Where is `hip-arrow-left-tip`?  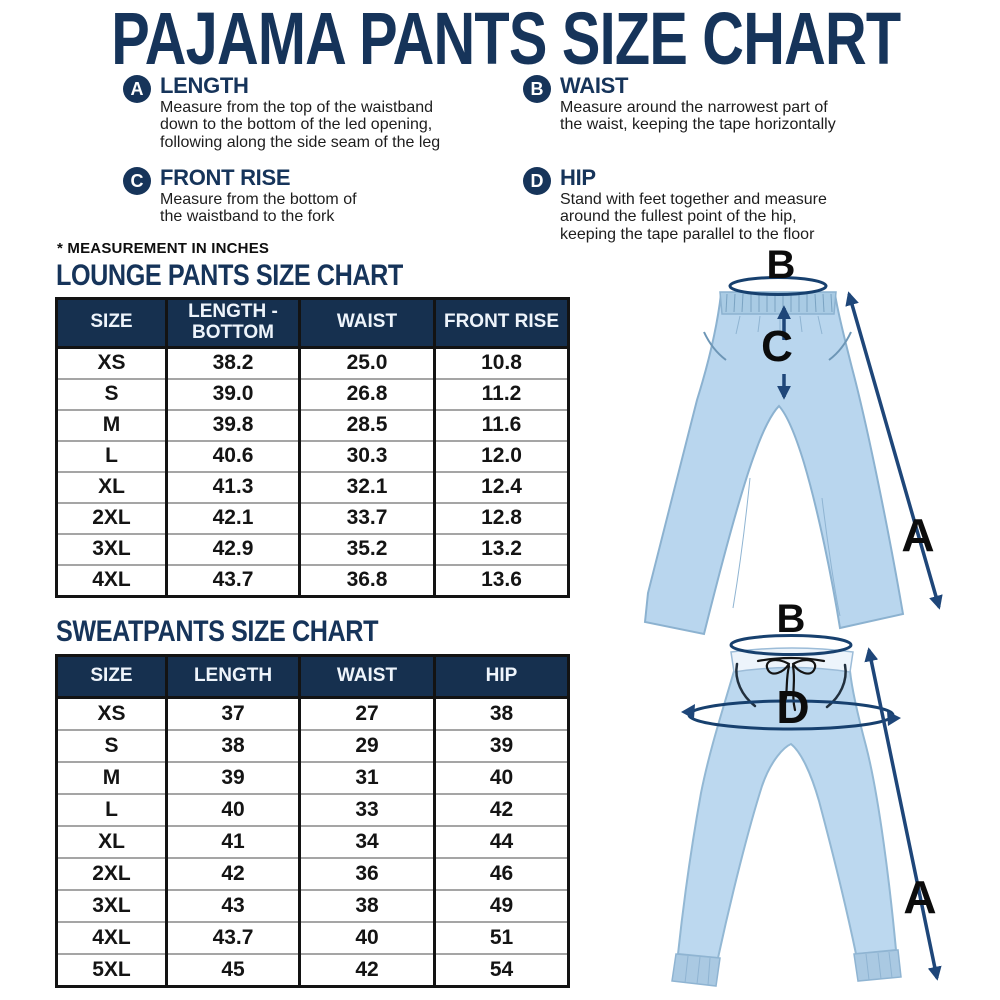
hip-arrow-left-tip is located at coordinates (688, 711).